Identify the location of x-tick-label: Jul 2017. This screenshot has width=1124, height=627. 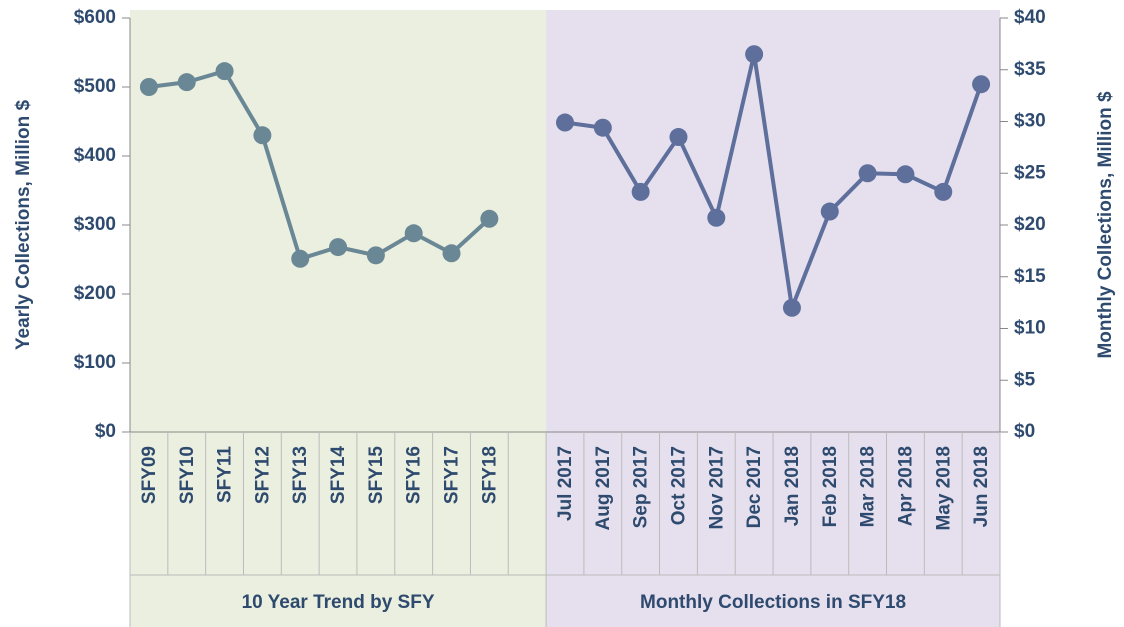
(565, 483).